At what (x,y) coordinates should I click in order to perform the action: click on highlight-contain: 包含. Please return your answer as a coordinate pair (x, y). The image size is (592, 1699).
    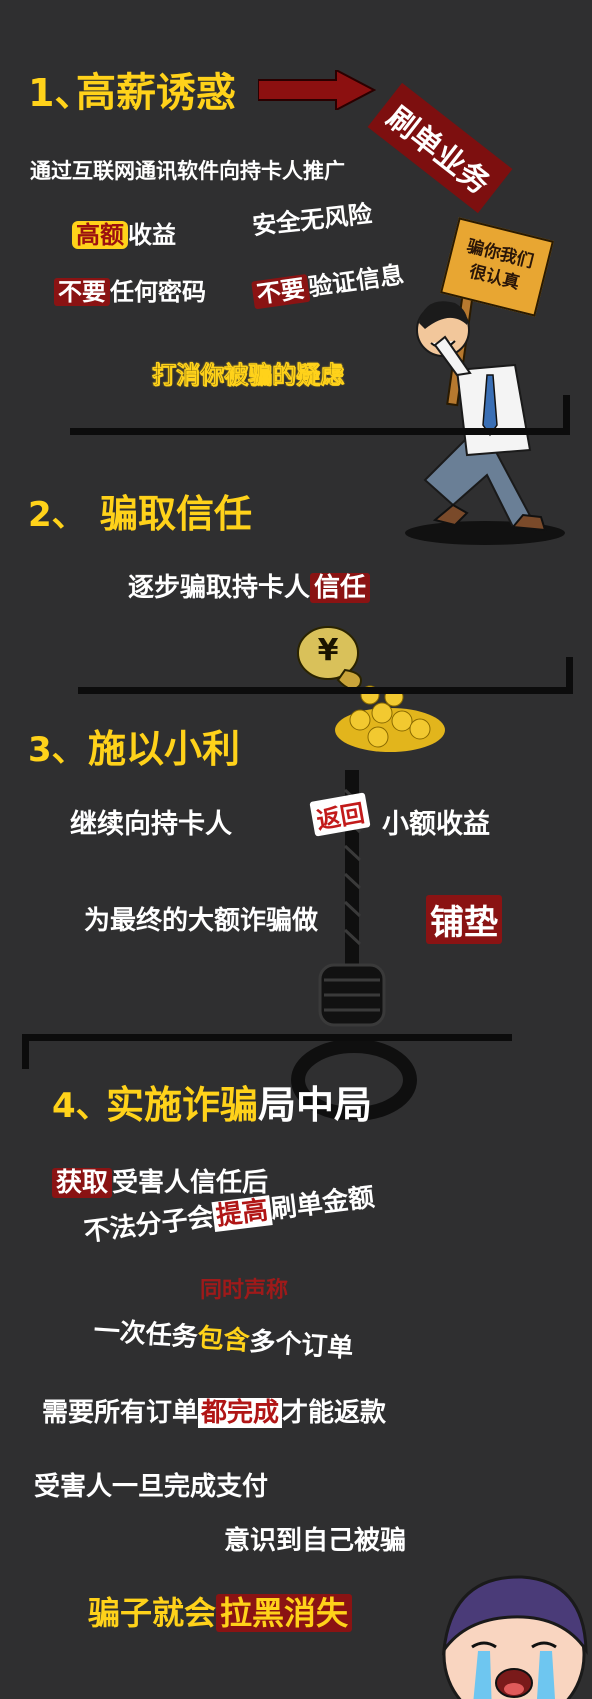
    Looking at the image, I should click on (223, 1340).